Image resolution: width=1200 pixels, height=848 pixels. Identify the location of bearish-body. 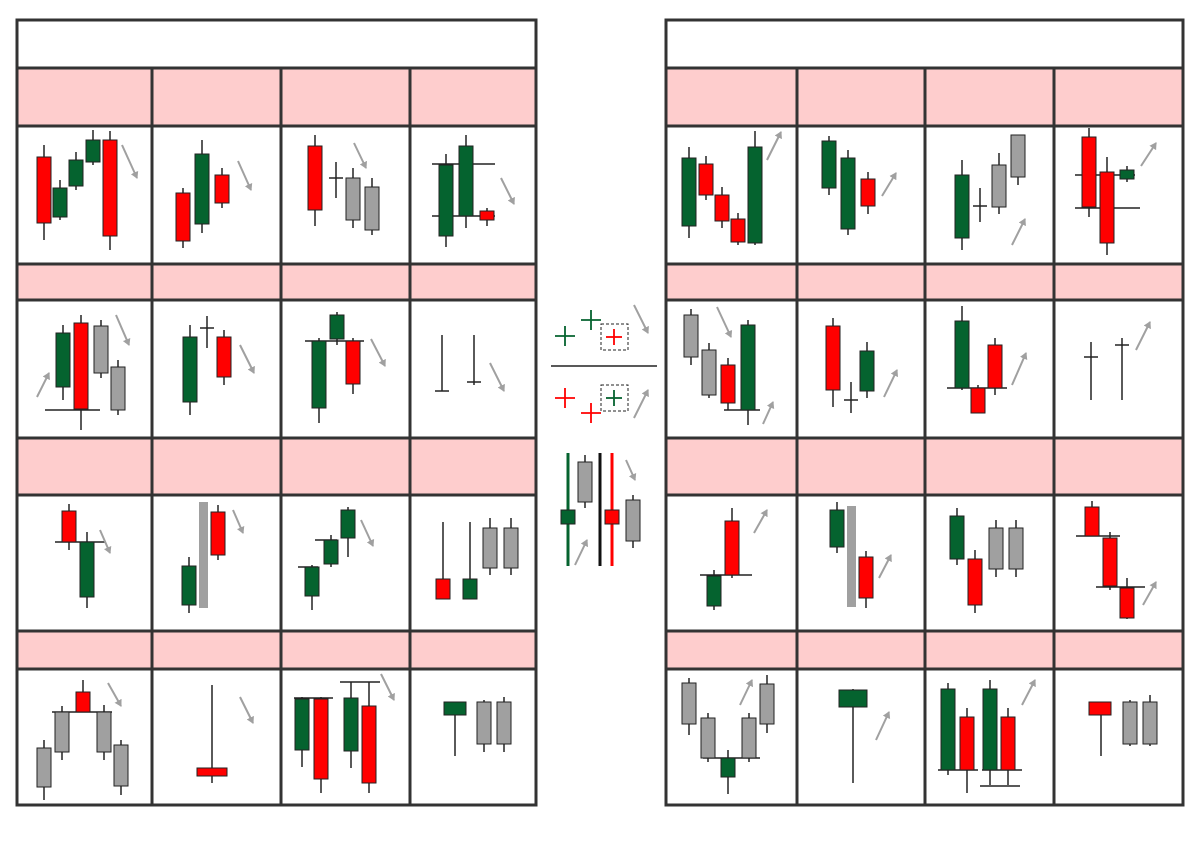
(612, 517).